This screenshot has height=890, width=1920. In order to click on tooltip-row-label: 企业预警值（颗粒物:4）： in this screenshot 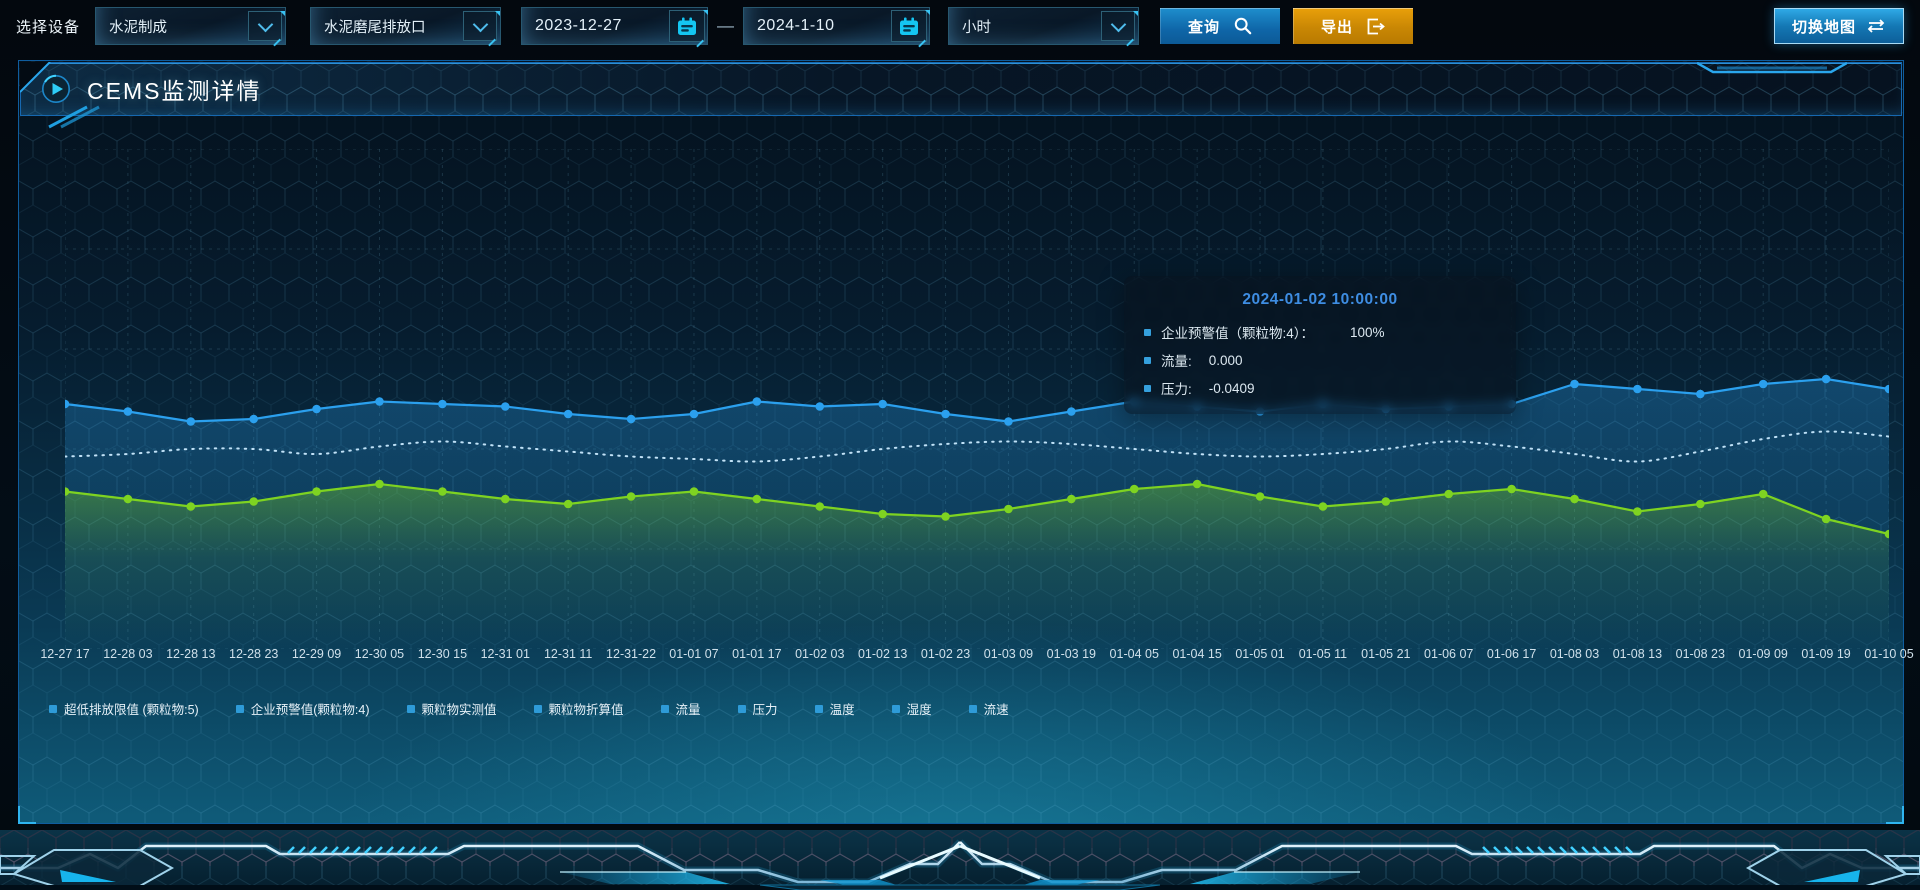, I will do `click(1238, 333)`.